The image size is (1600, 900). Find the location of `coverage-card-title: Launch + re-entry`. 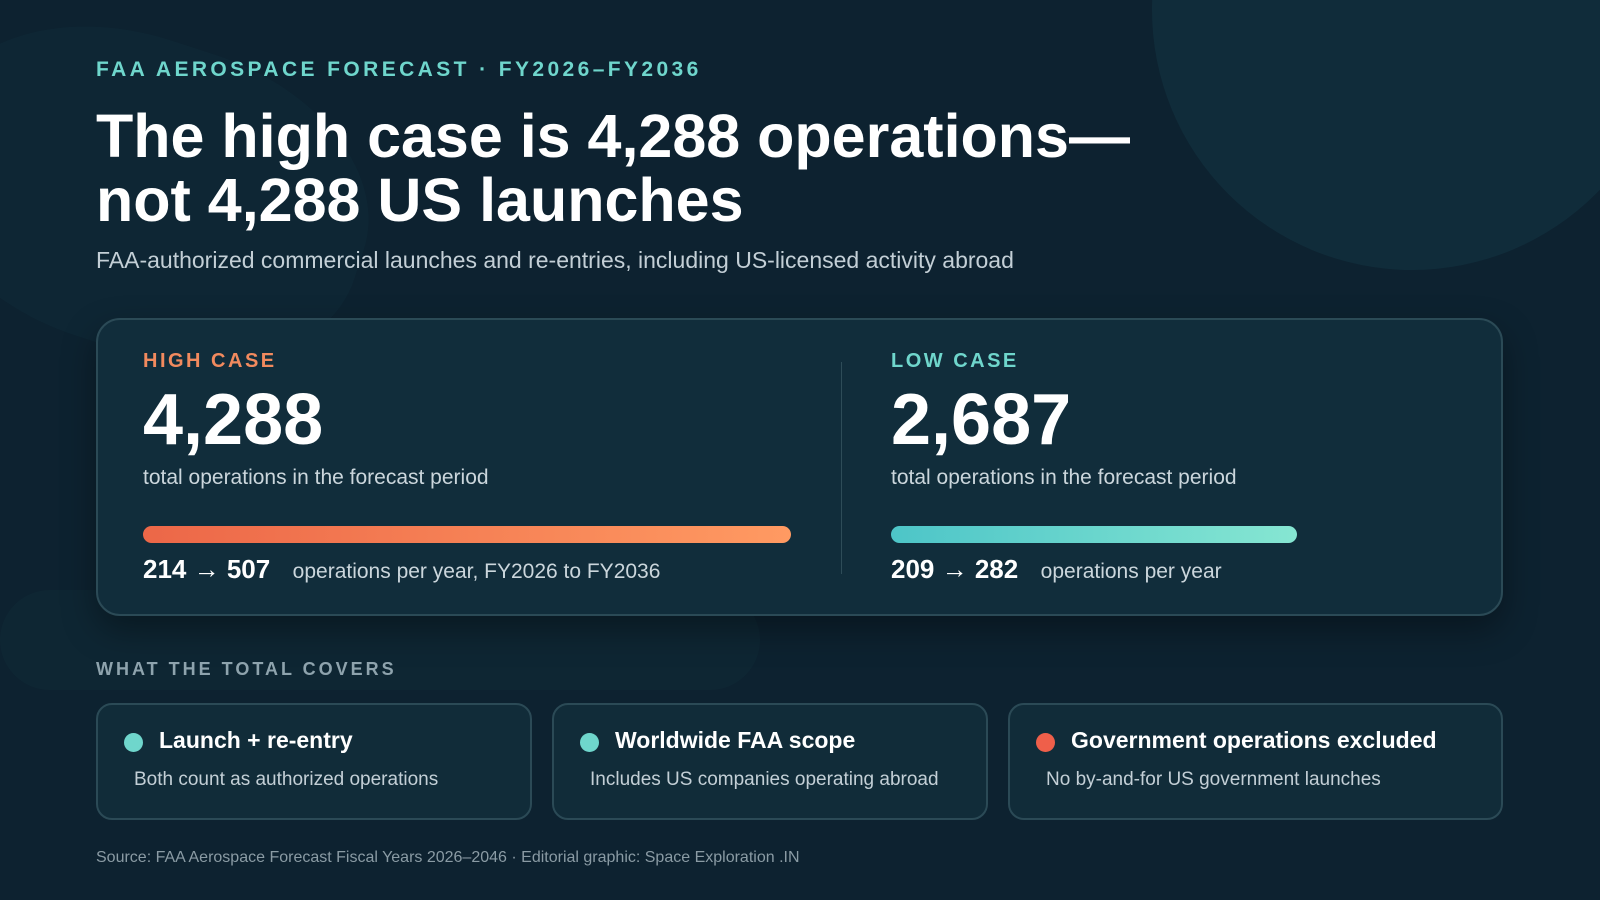

coverage-card-title: Launch + re-entry is located at coordinates (256, 740).